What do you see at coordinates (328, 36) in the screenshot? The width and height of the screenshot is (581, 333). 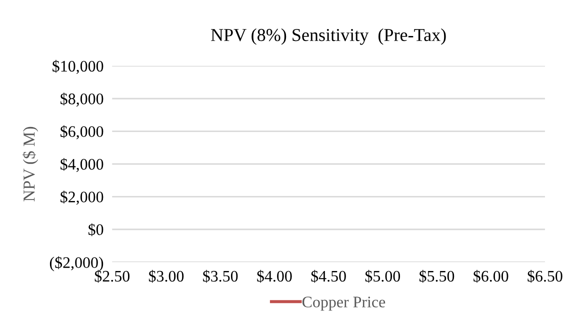 I see `chart-title: NPV (8%) Sensitivity (Pre-Tax)` at bounding box center [328, 36].